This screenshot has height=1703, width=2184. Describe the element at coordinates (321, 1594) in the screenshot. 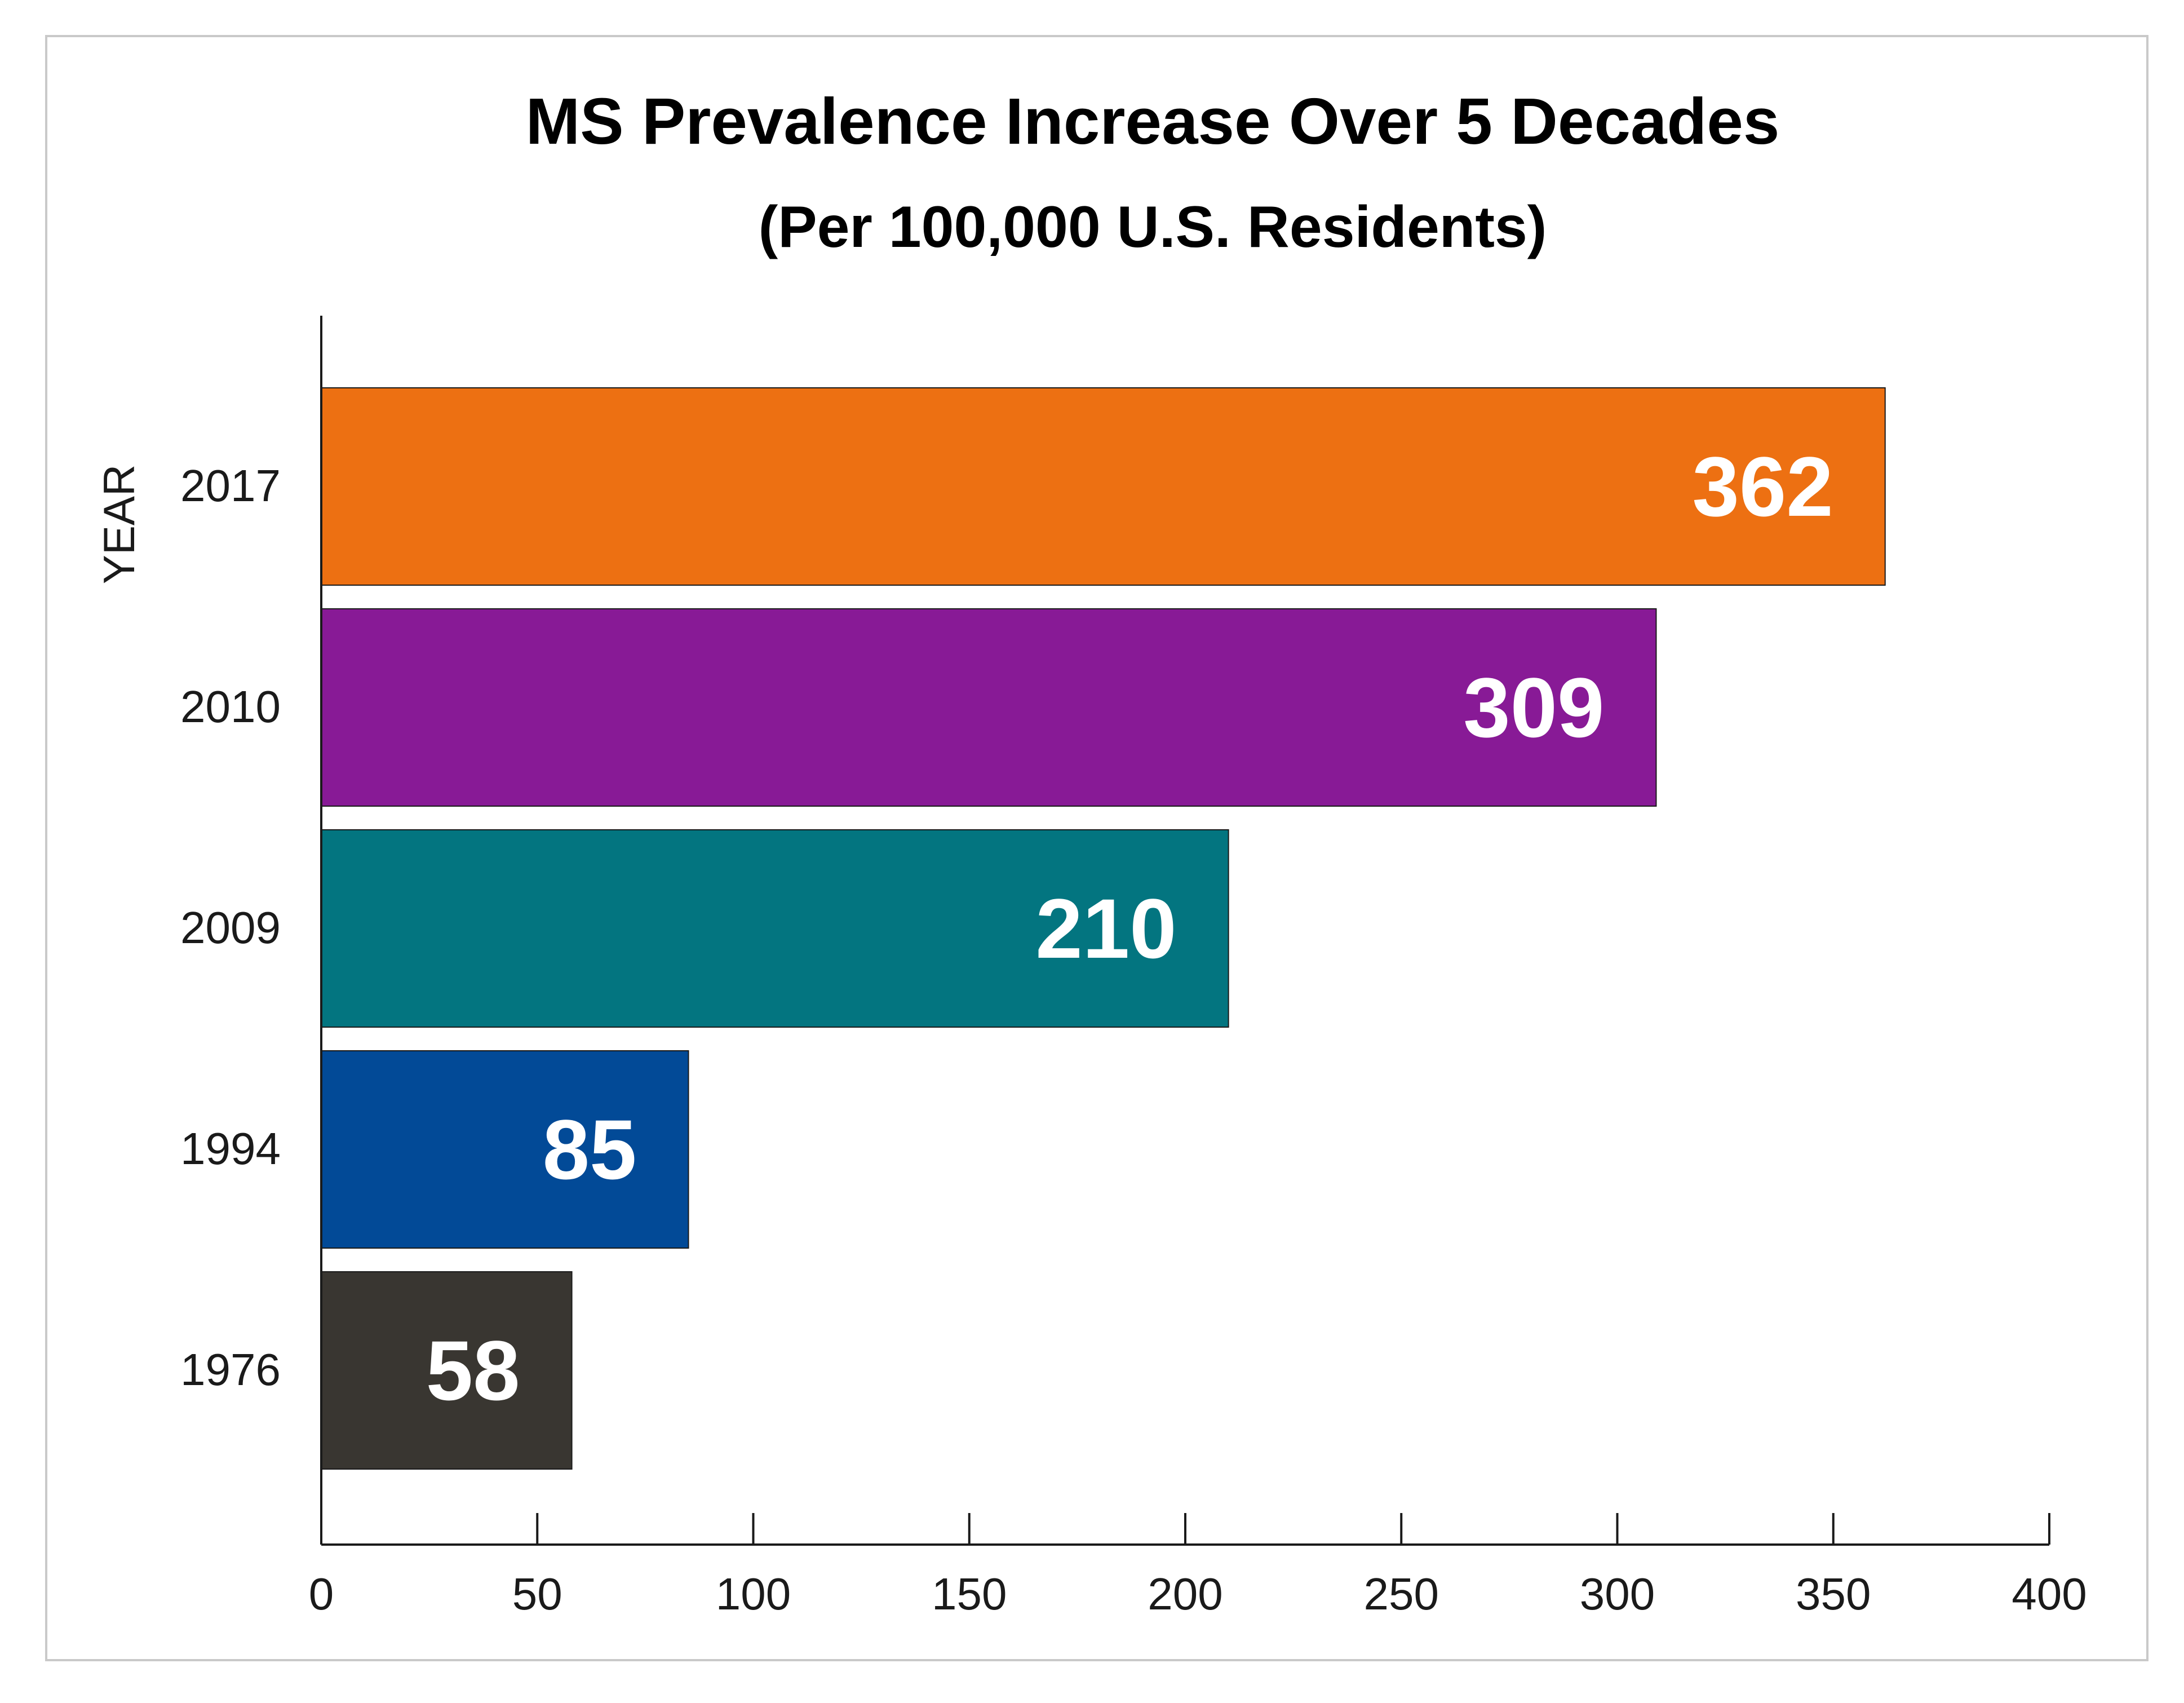

I see `x-tick-label: 0` at that location.